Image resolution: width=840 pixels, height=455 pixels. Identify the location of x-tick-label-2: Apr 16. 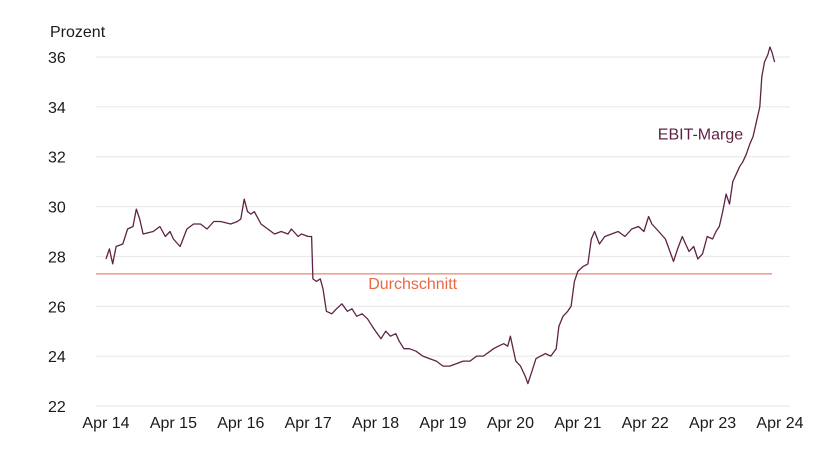
(240, 423).